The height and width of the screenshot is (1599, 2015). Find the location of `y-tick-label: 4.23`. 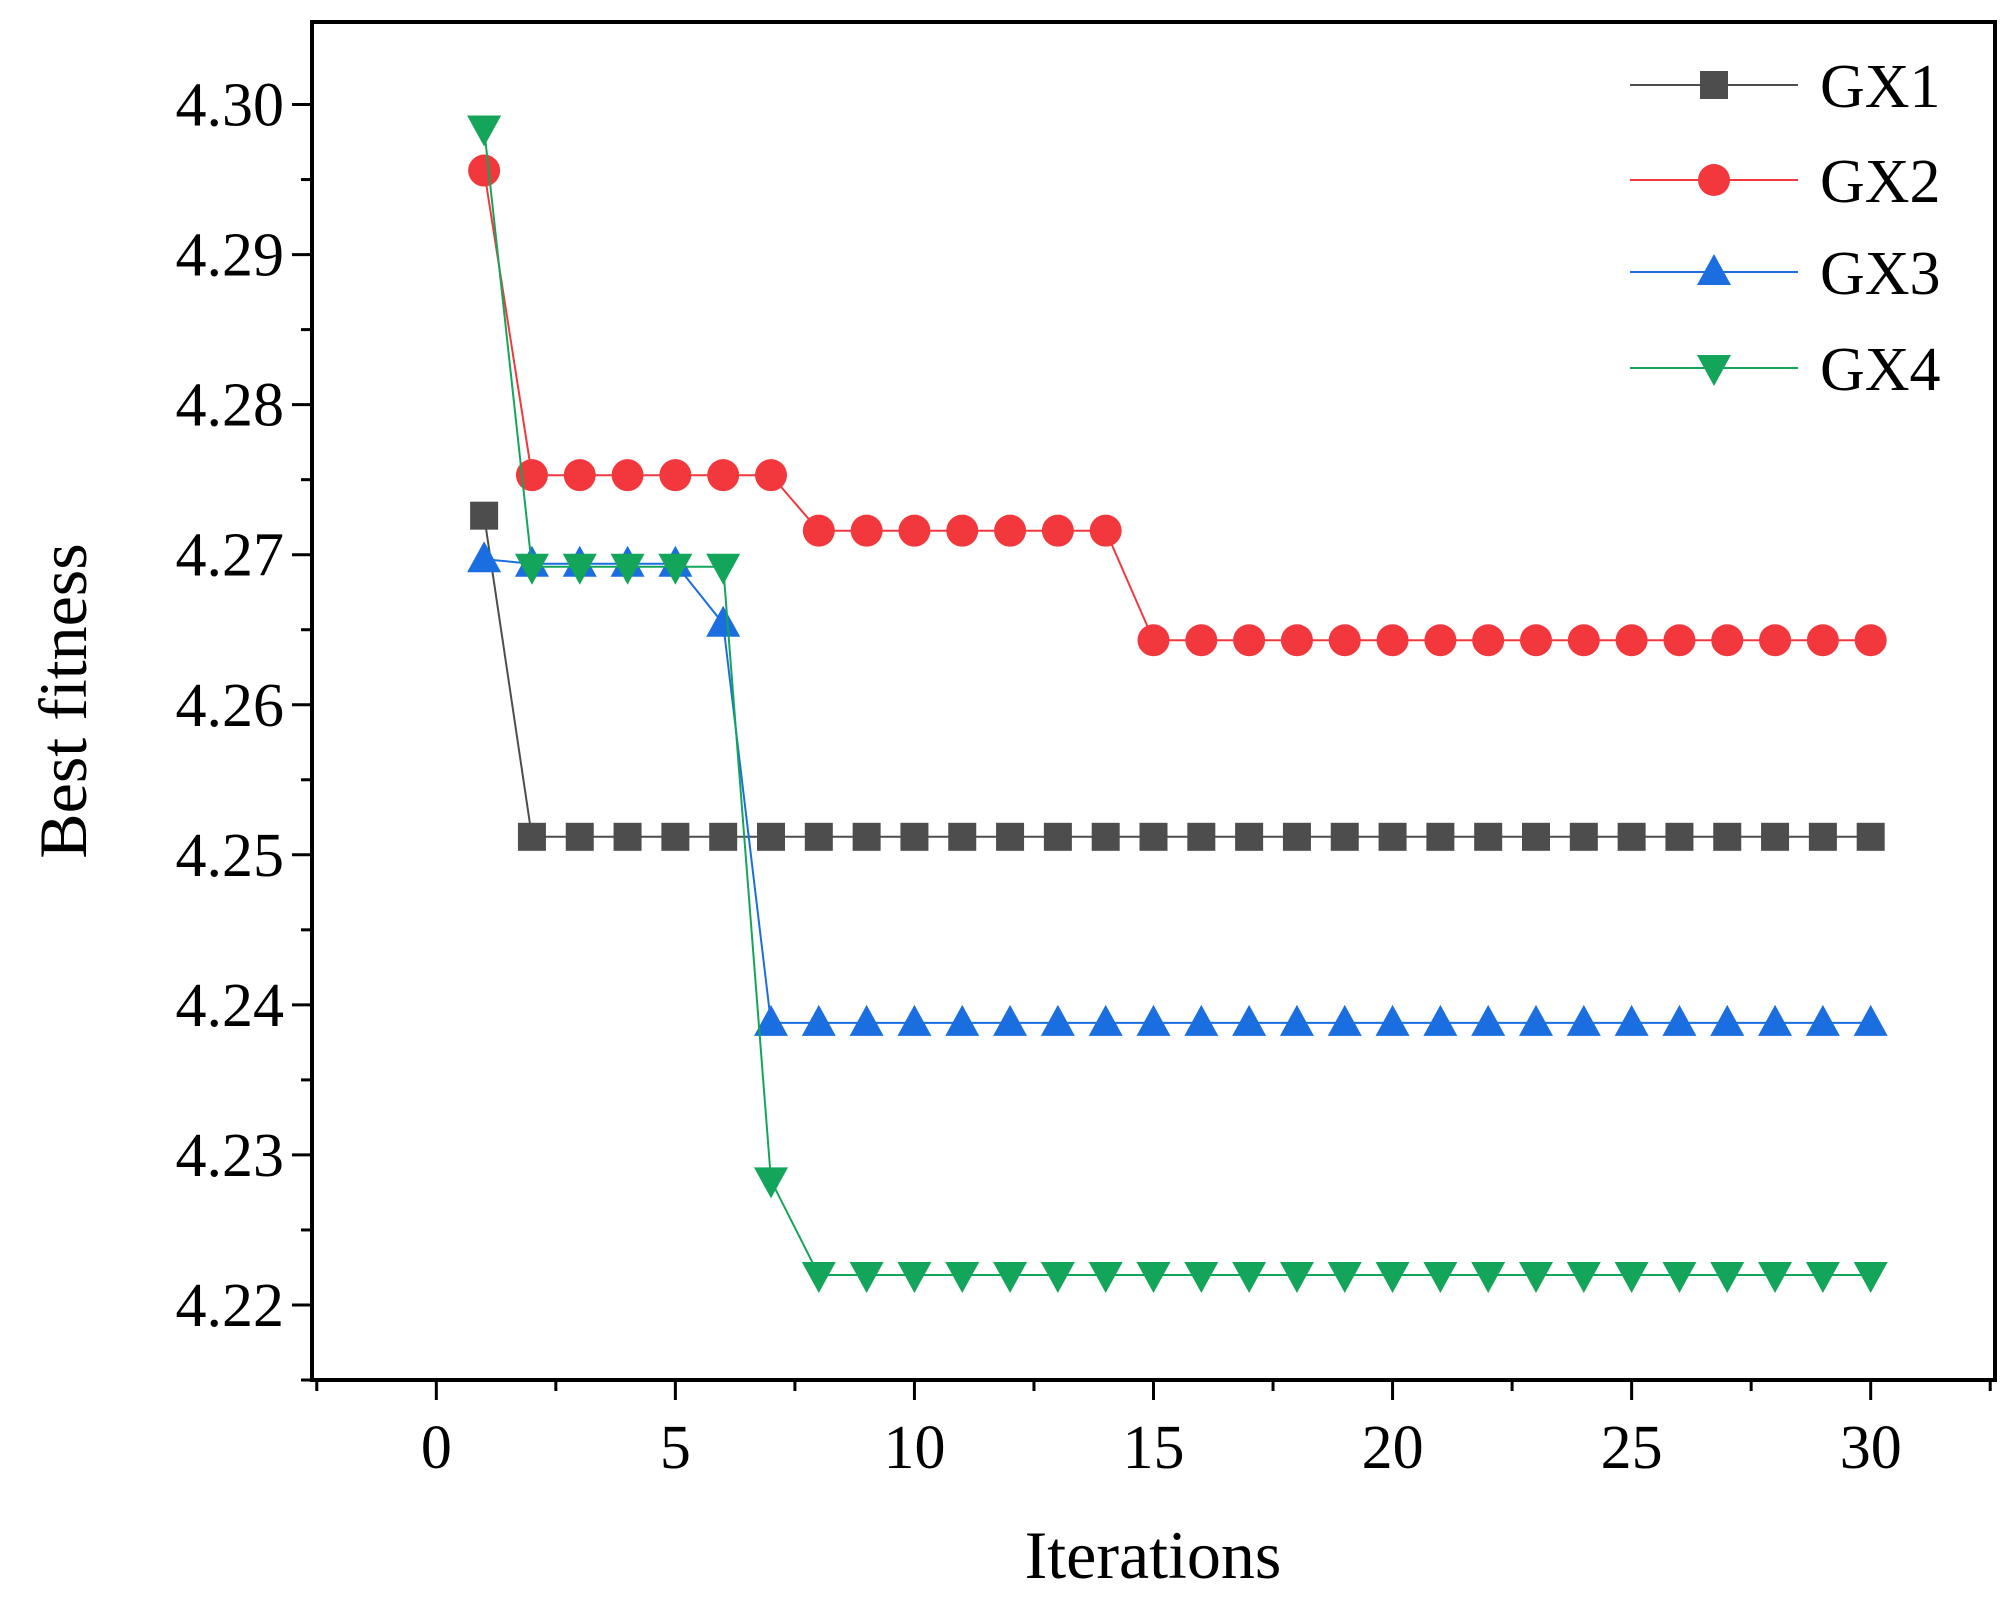

y-tick-label: 4.23 is located at coordinates (230, 1156).